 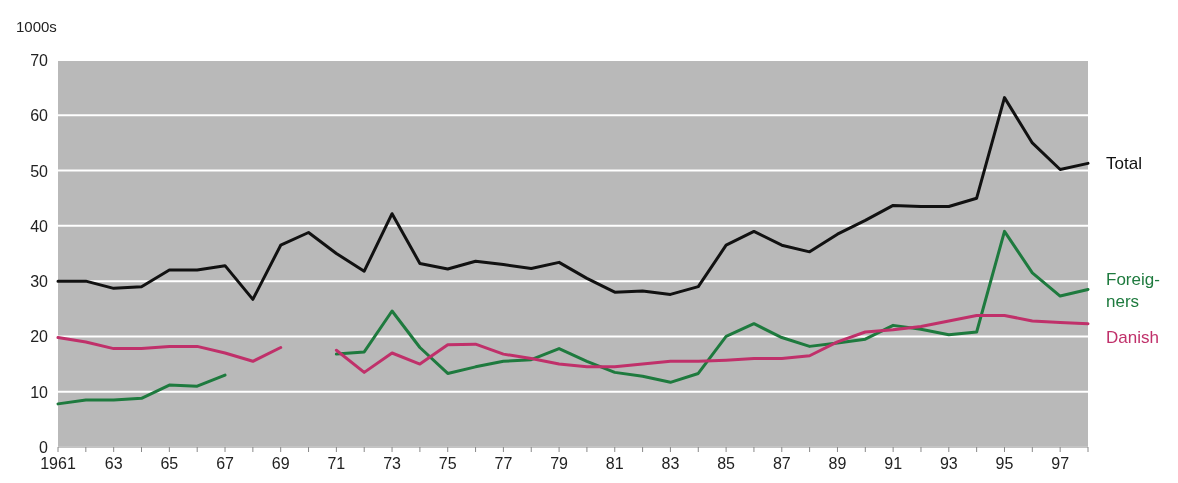 I want to click on x-tick-label: 67, so click(x=225, y=463).